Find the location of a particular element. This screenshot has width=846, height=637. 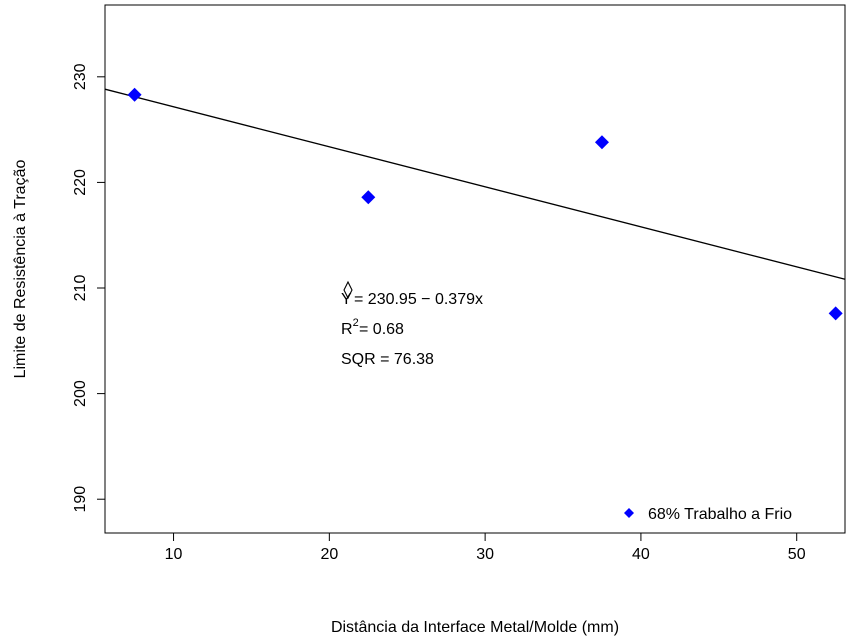

y-hat-symbol: Y is located at coordinates (346, 299).